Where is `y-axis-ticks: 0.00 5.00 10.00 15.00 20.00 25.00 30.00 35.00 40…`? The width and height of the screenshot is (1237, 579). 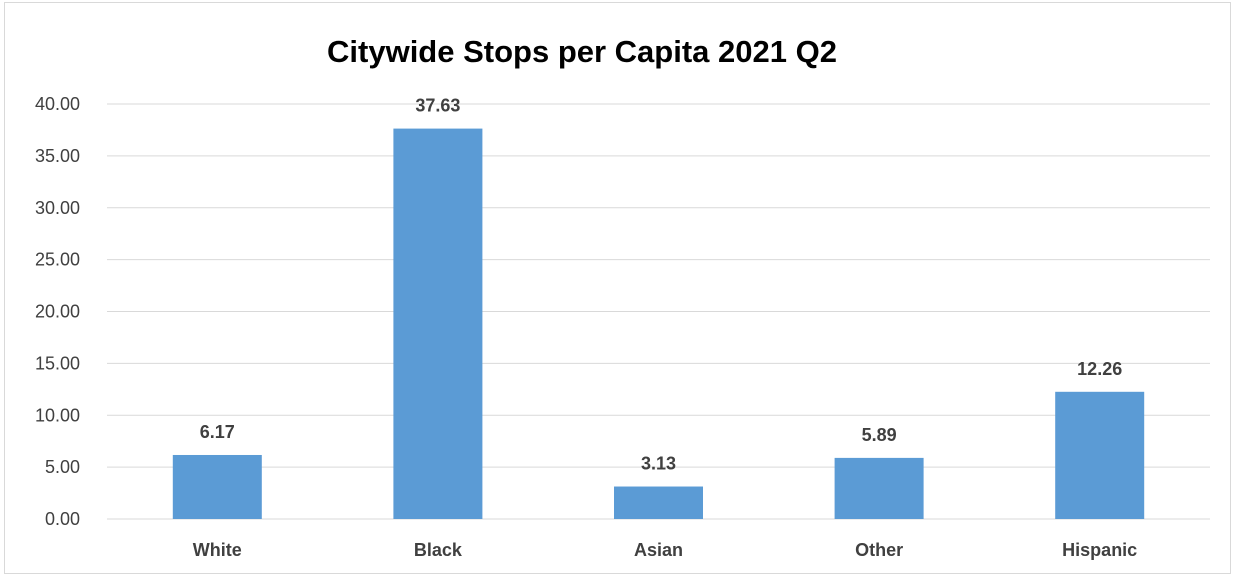 y-axis-ticks: 0.00 5.00 10.00 15.00 20.00 25.00 30.00 35.00 40… is located at coordinates (57, 311).